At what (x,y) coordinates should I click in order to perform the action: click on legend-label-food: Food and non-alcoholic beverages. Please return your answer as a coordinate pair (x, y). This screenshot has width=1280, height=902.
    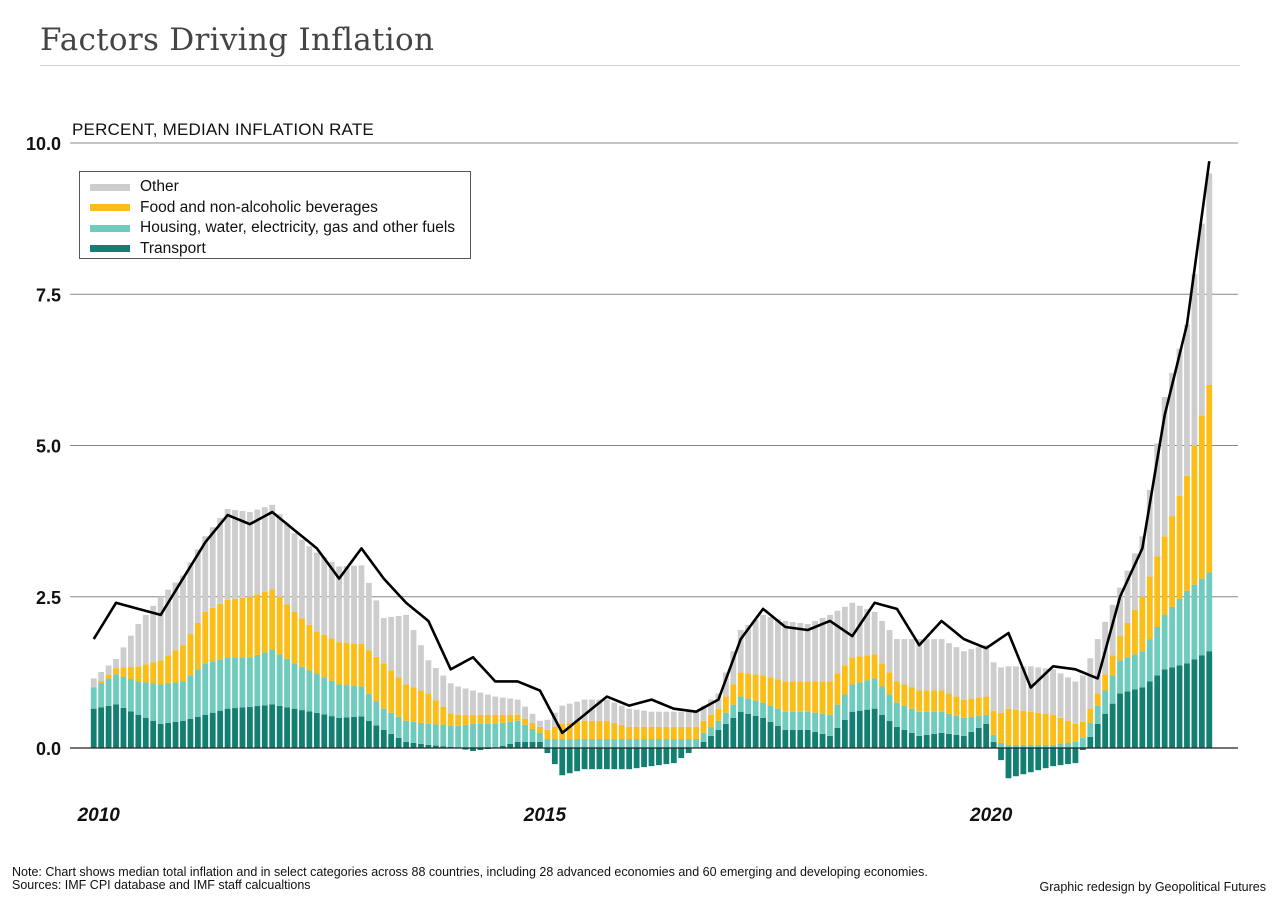
    Looking at the image, I should click on (259, 207).